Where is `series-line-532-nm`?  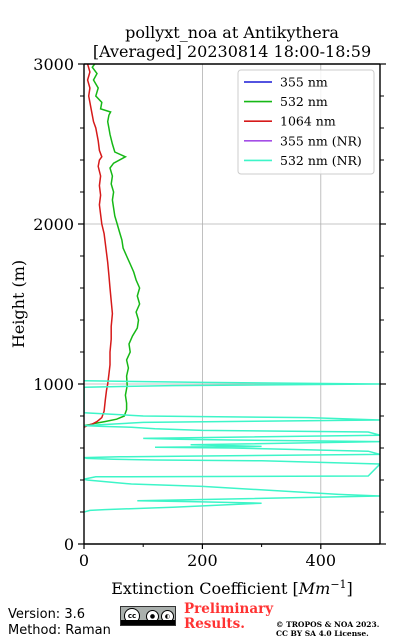 series-line-532-nm is located at coordinates (112, 245).